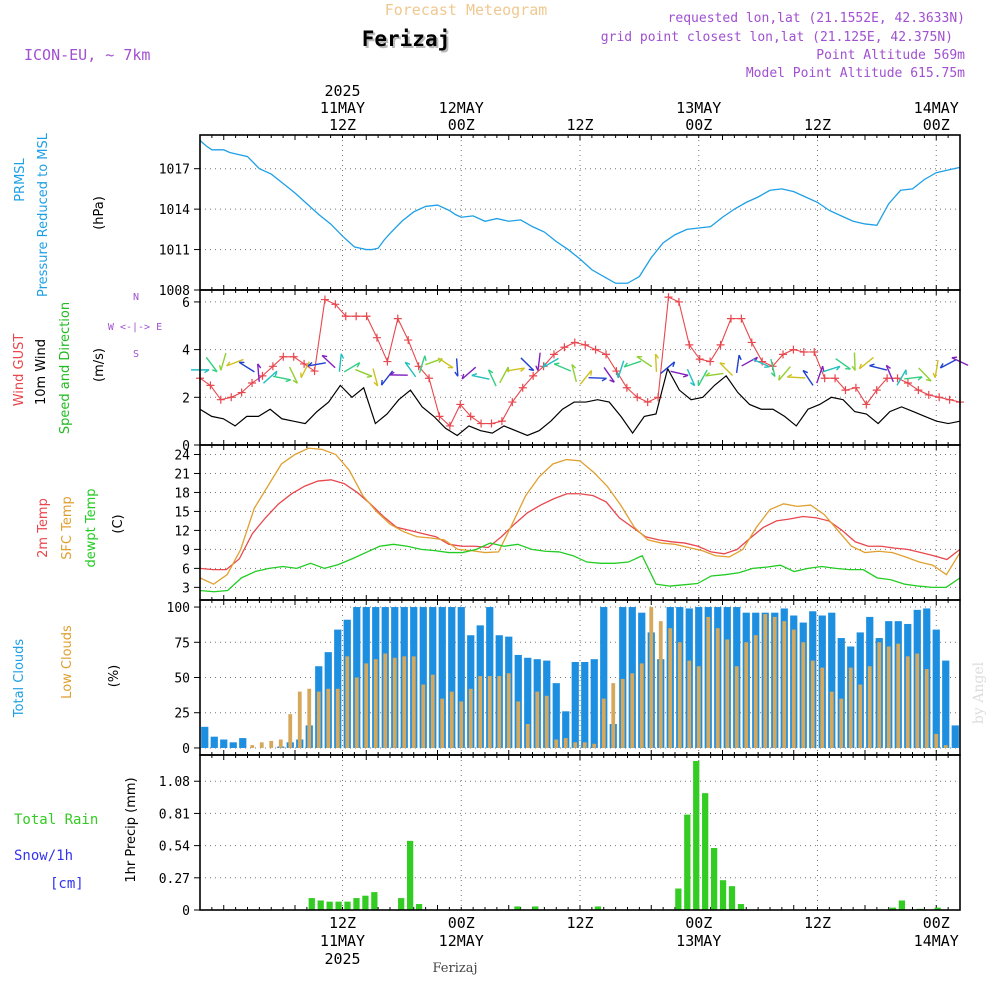 This screenshot has height=1000, width=1000. I want to click on y-tick-label: 1011, so click(174, 251).